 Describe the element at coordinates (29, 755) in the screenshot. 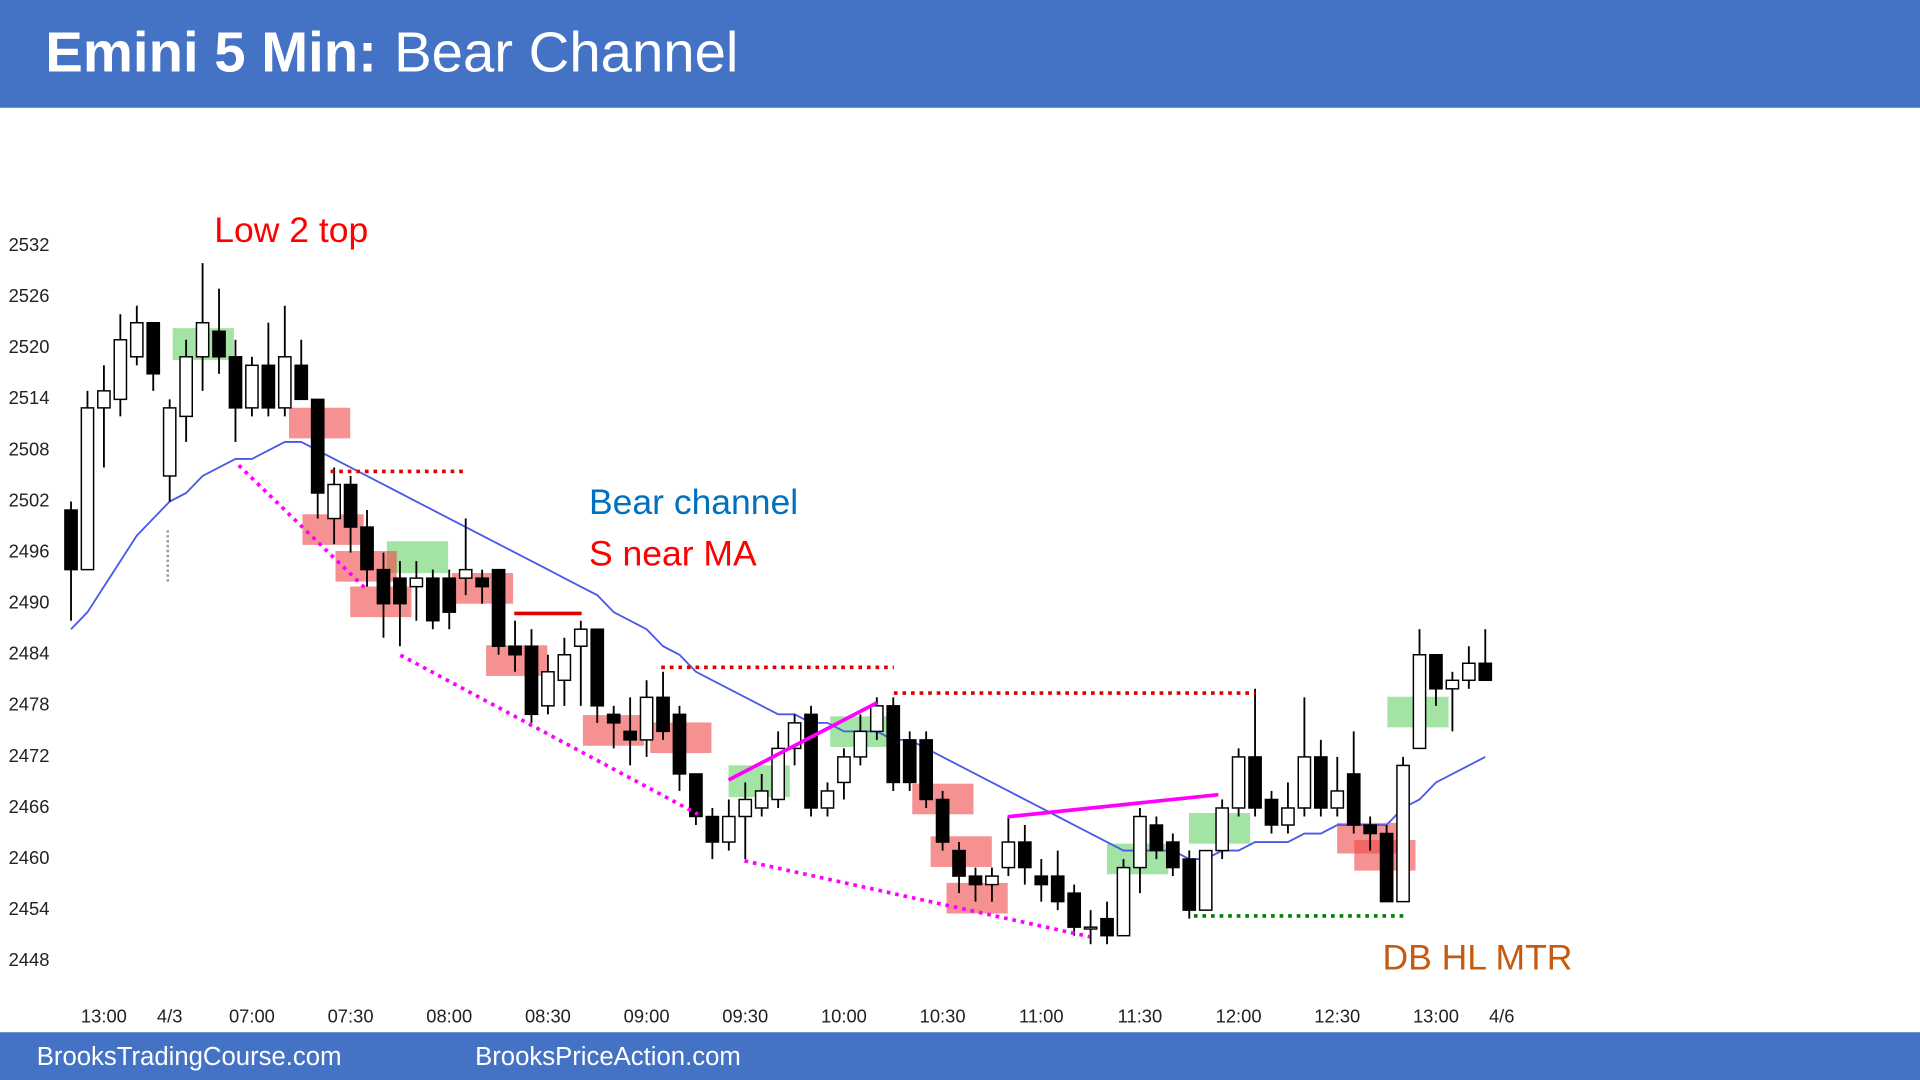

I see `y-tick-label: 2472` at that location.